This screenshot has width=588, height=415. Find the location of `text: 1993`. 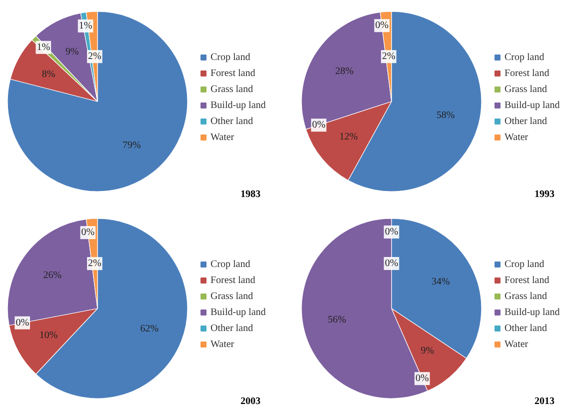

text: 1993 is located at coordinates (544, 194).